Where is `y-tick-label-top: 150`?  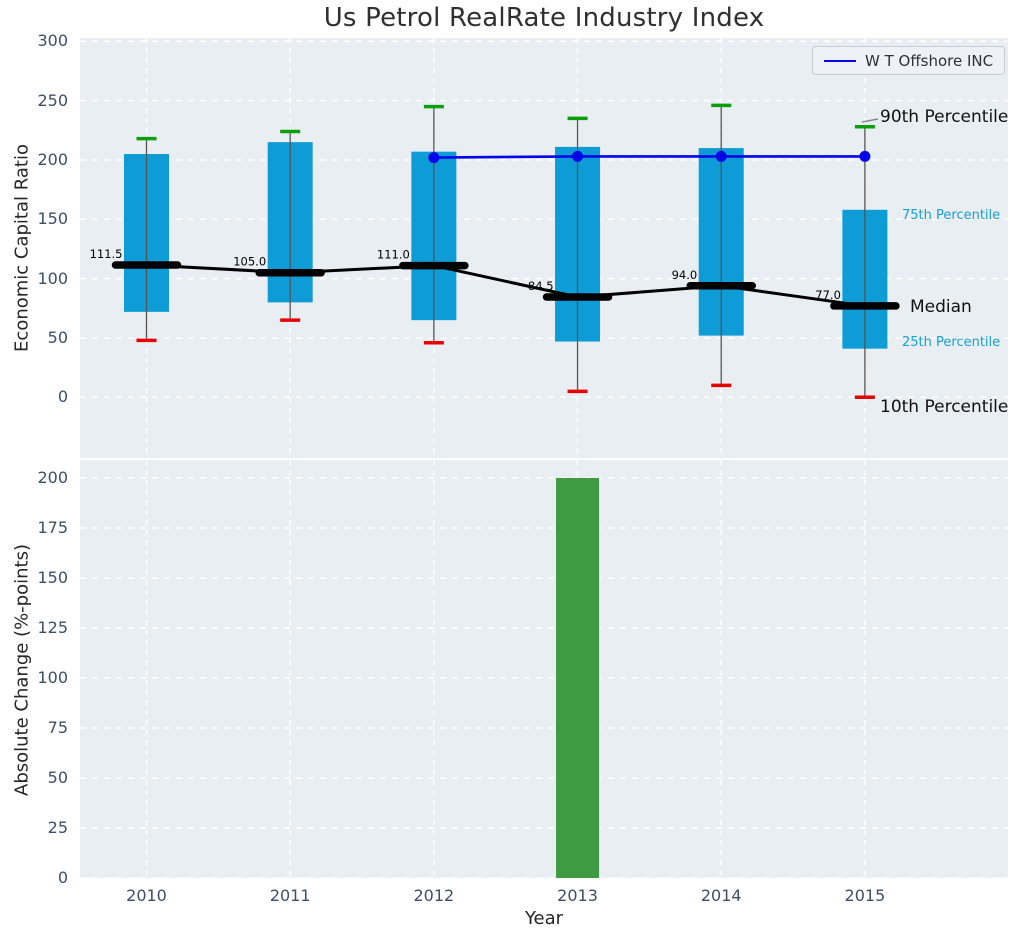
y-tick-label-top: 150 is located at coordinates (52, 219).